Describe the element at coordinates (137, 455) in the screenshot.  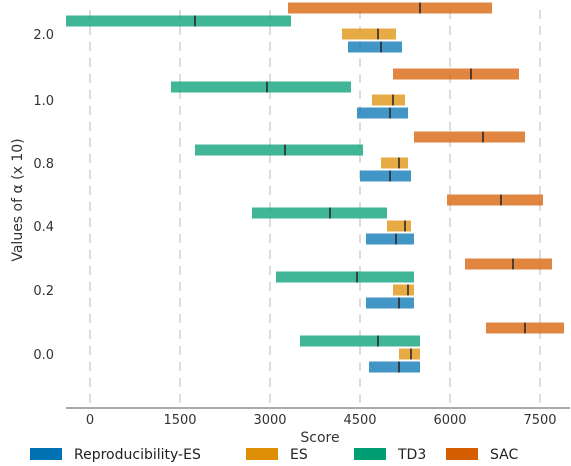
I see `legend-label: Reproducibility-ES` at that location.